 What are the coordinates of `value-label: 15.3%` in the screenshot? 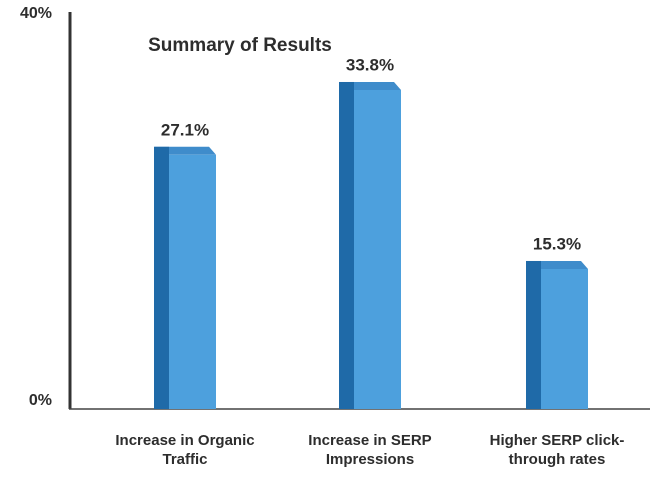 It's located at (557, 243).